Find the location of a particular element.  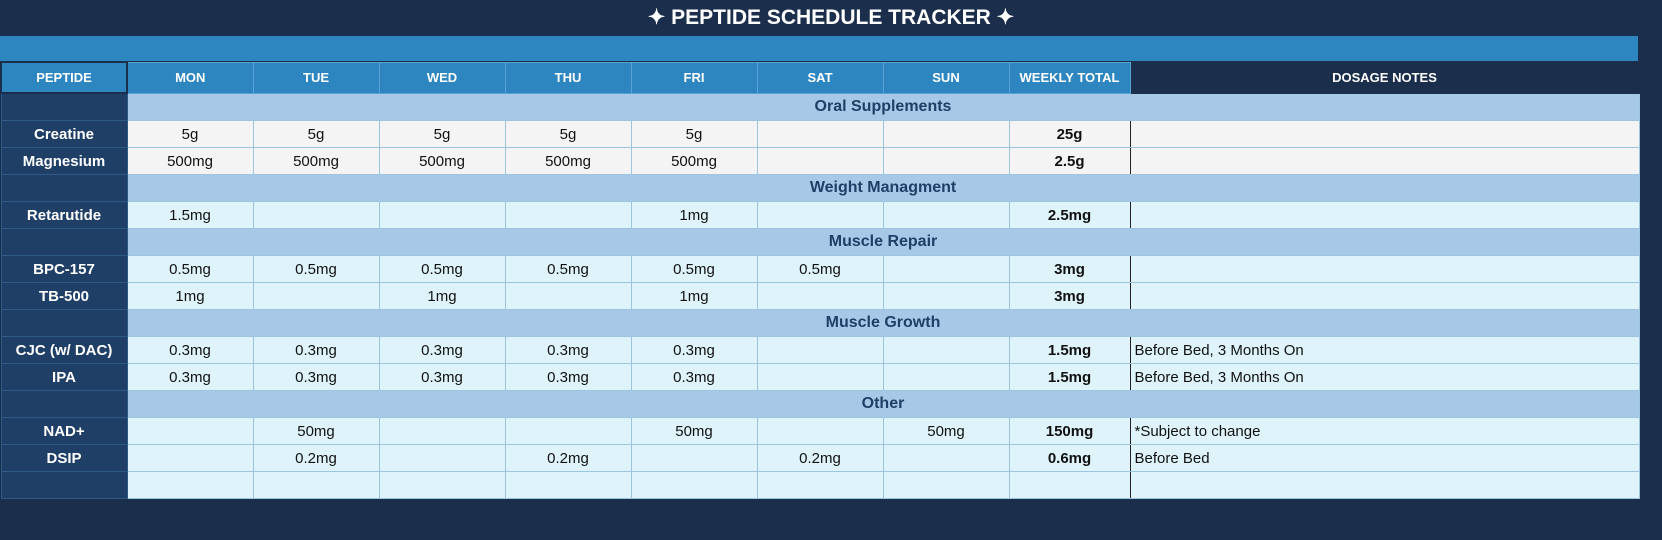

section-title: Oral Supplements is located at coordinates (883, 106).